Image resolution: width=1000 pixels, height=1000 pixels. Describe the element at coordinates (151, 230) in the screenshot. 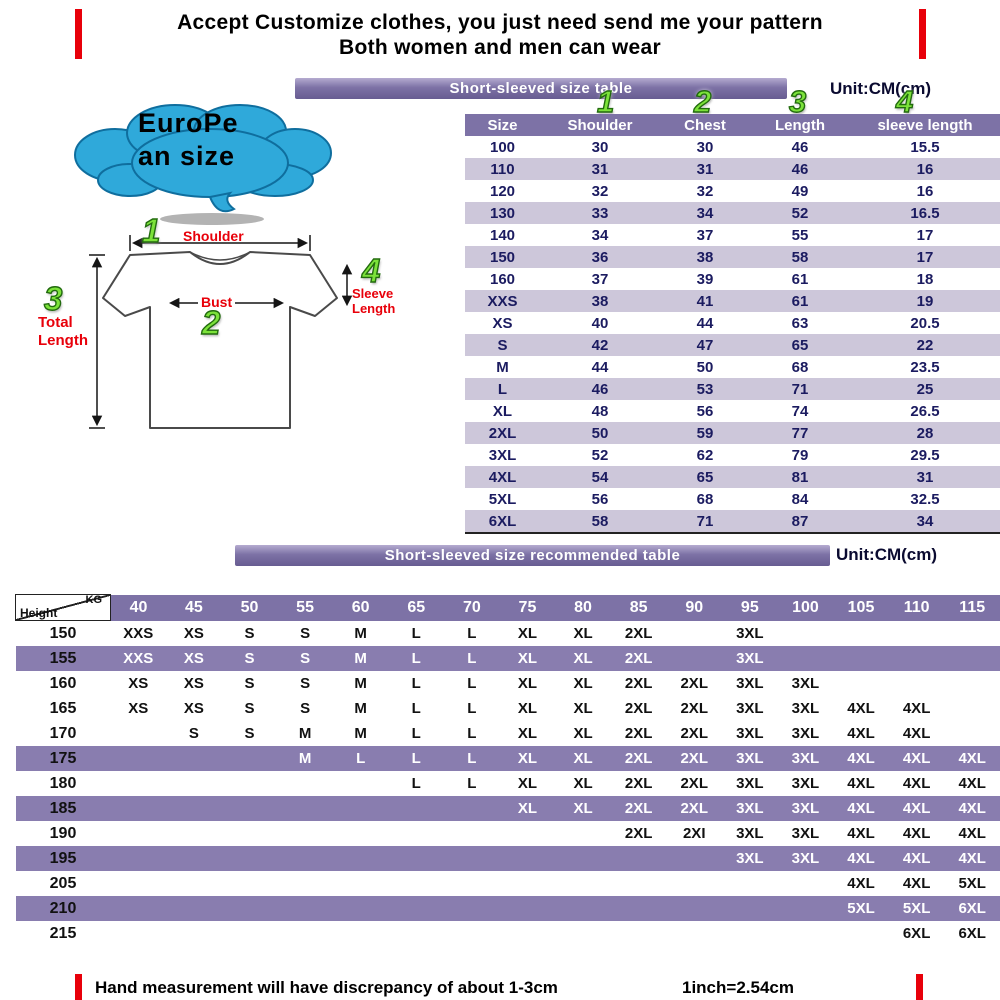

I see `diagram-marker-shoulder: 1` at that location.